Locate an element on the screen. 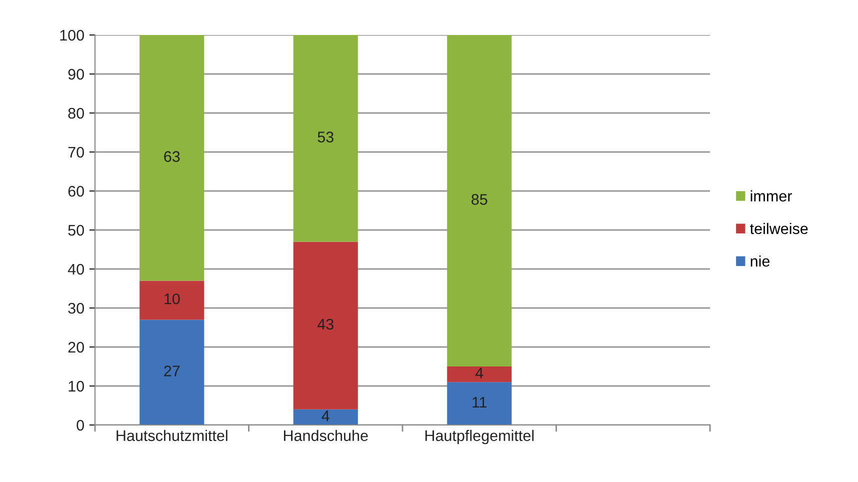  legend-label: immer is located at coordinates (771, 196).